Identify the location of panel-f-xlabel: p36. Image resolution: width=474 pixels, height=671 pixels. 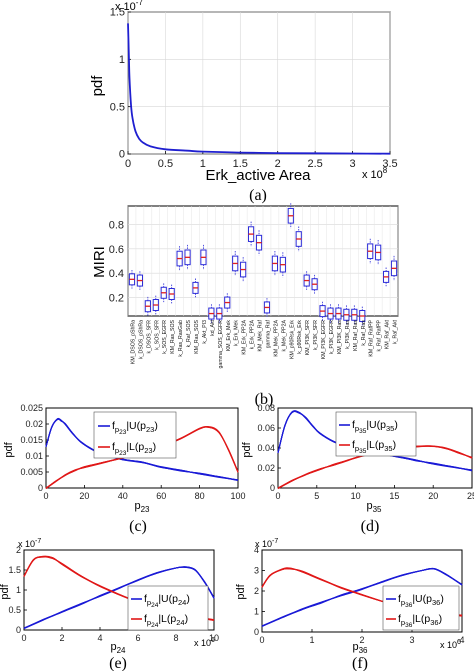
(360, 648).